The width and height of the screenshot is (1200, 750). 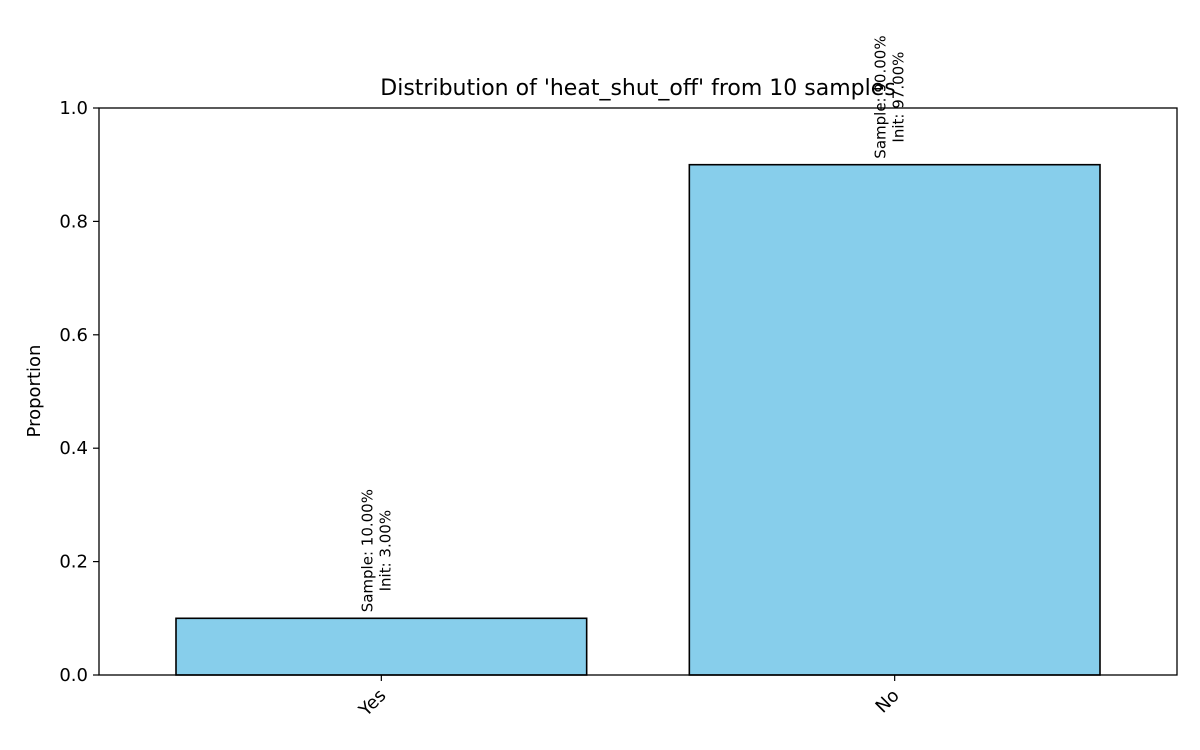 I want to click on data-label-no: Sample: 90.00%Init: 97.00%, so click(x=890, y=96).